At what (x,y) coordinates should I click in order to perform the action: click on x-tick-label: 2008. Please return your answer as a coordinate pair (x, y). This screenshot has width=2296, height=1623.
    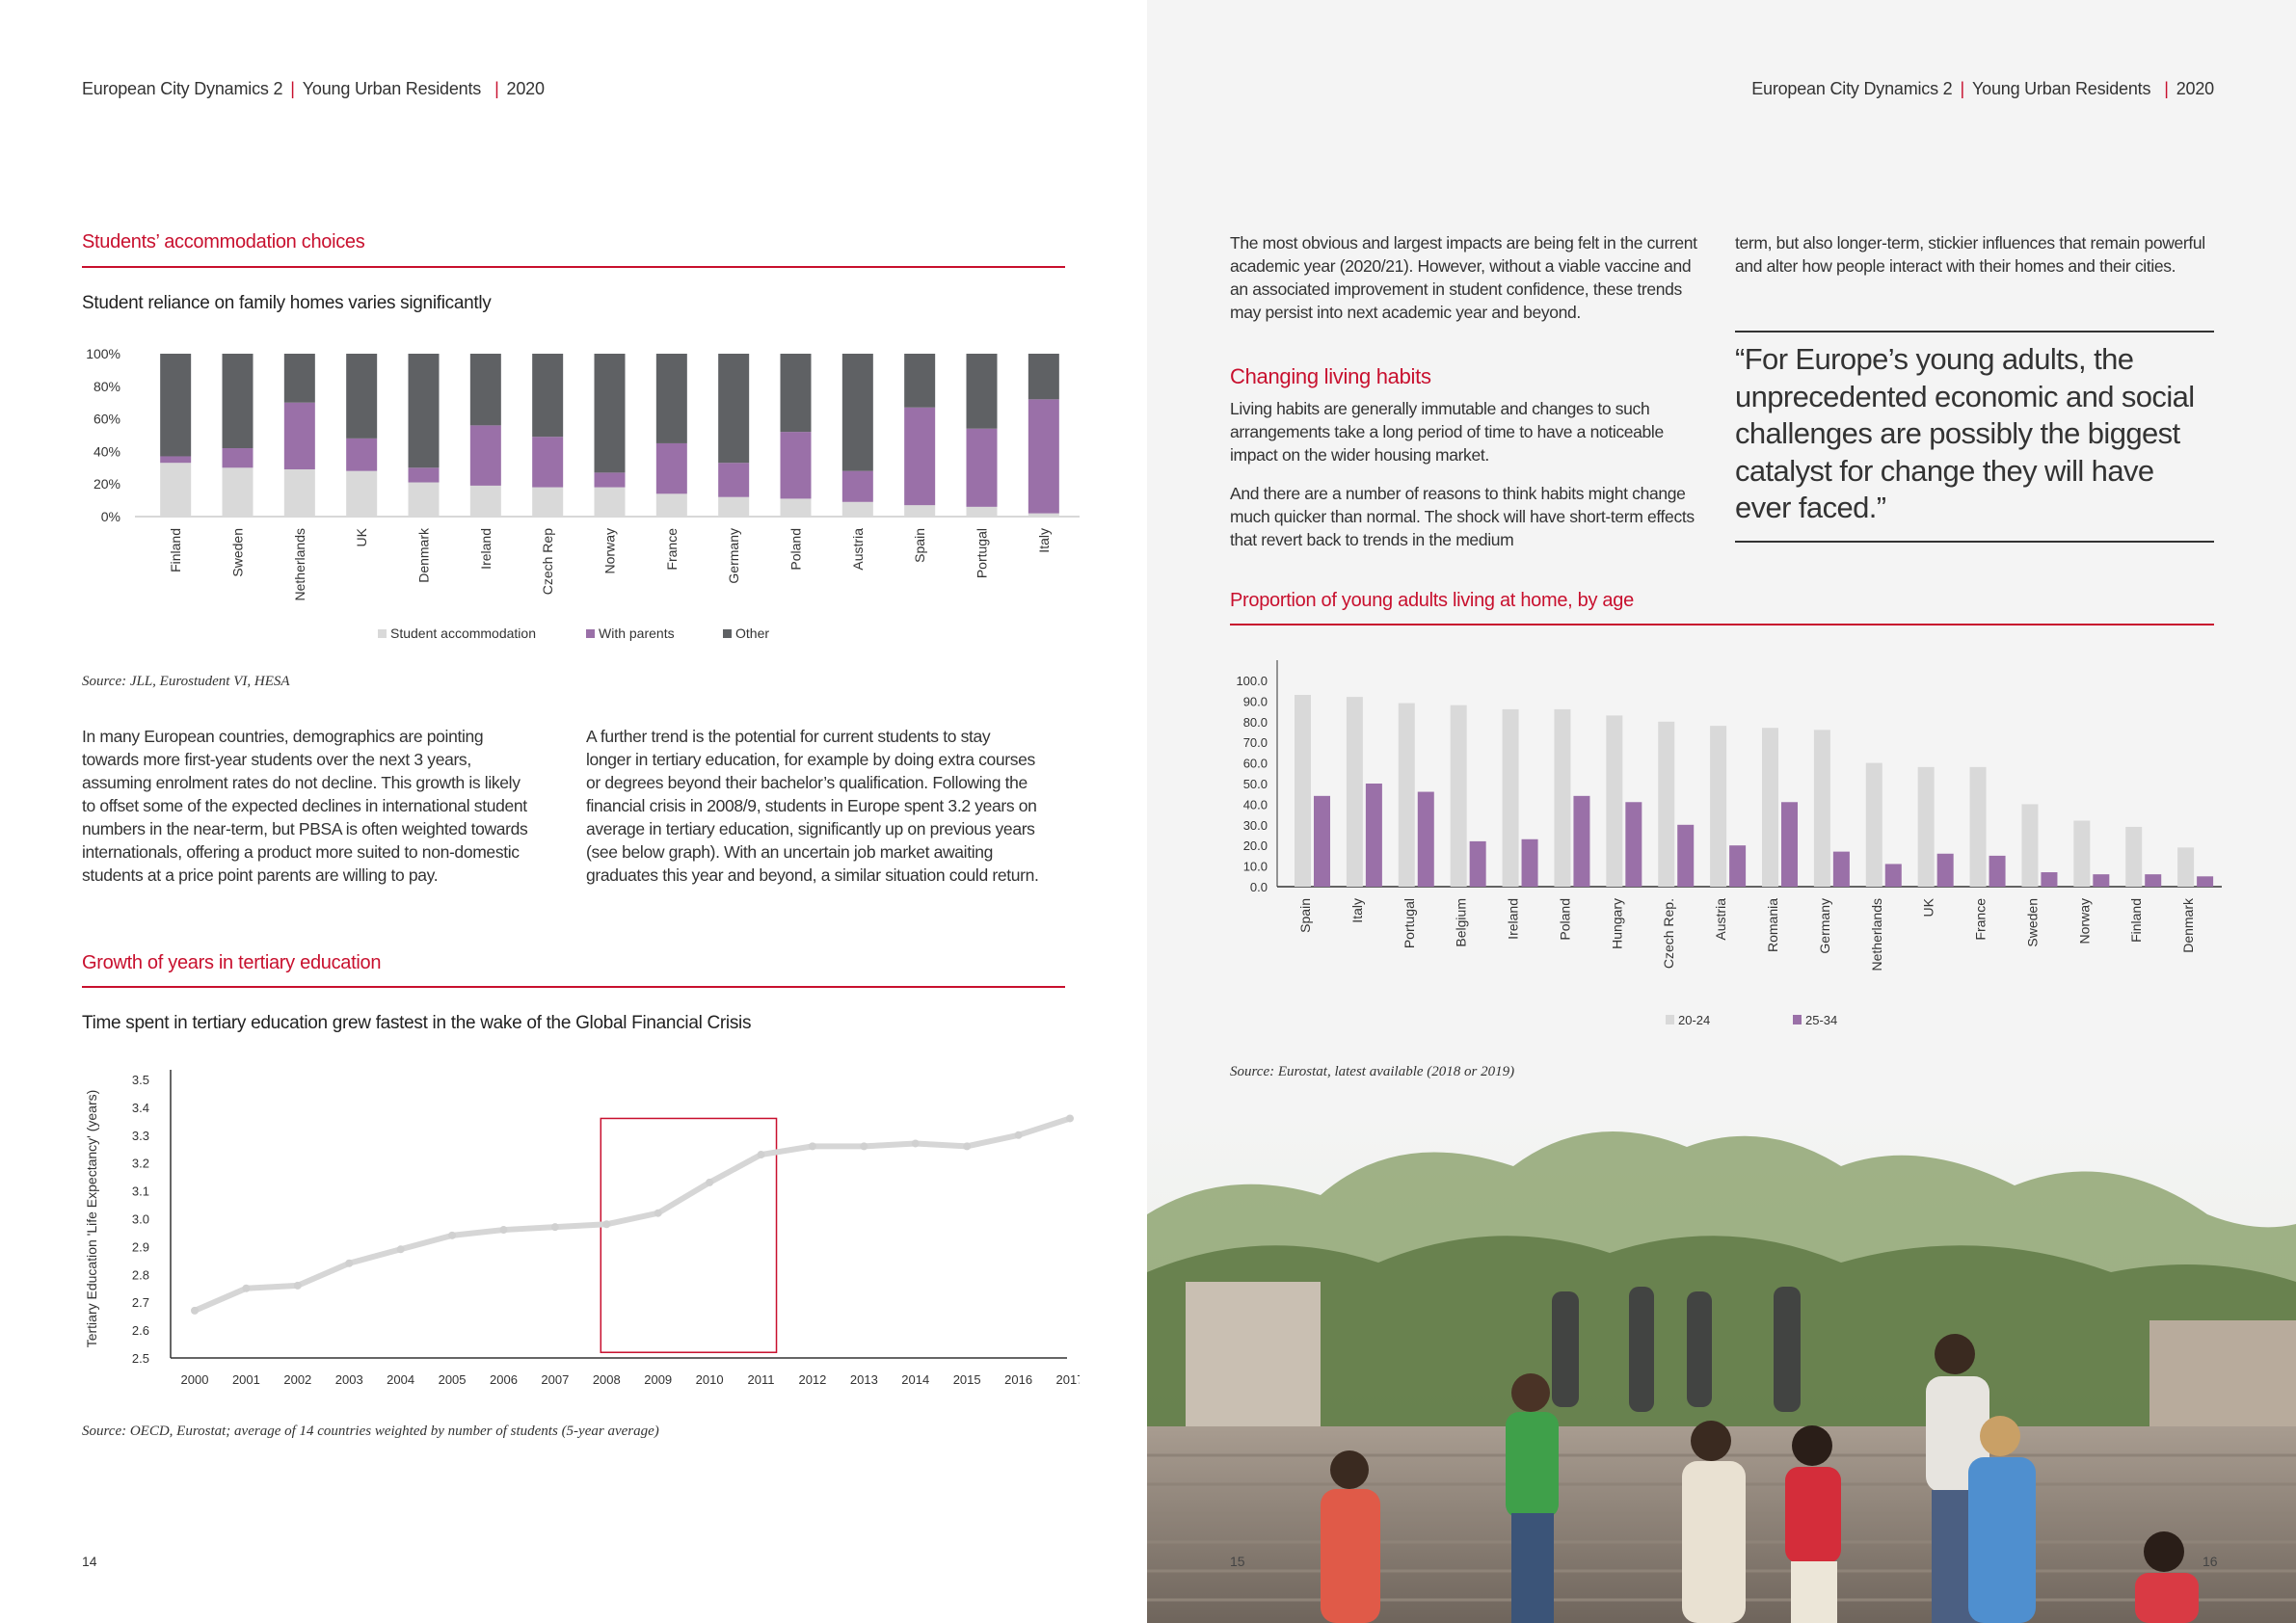
    Looking at the image, I should click on (607, 1379).